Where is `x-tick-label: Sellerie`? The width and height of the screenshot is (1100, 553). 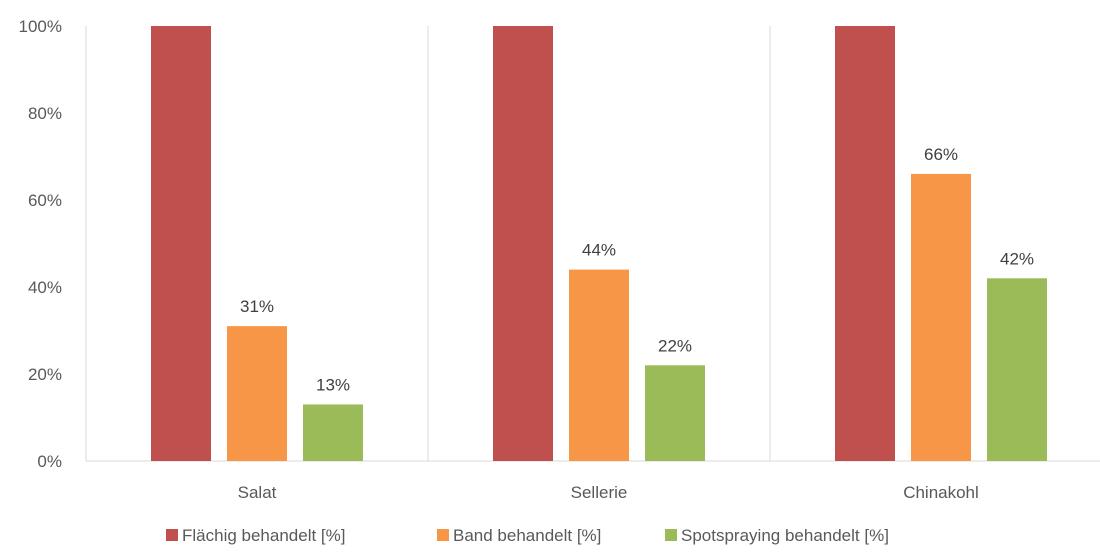 x-tick-label: Sellerie is located at coordinates (599, 492).